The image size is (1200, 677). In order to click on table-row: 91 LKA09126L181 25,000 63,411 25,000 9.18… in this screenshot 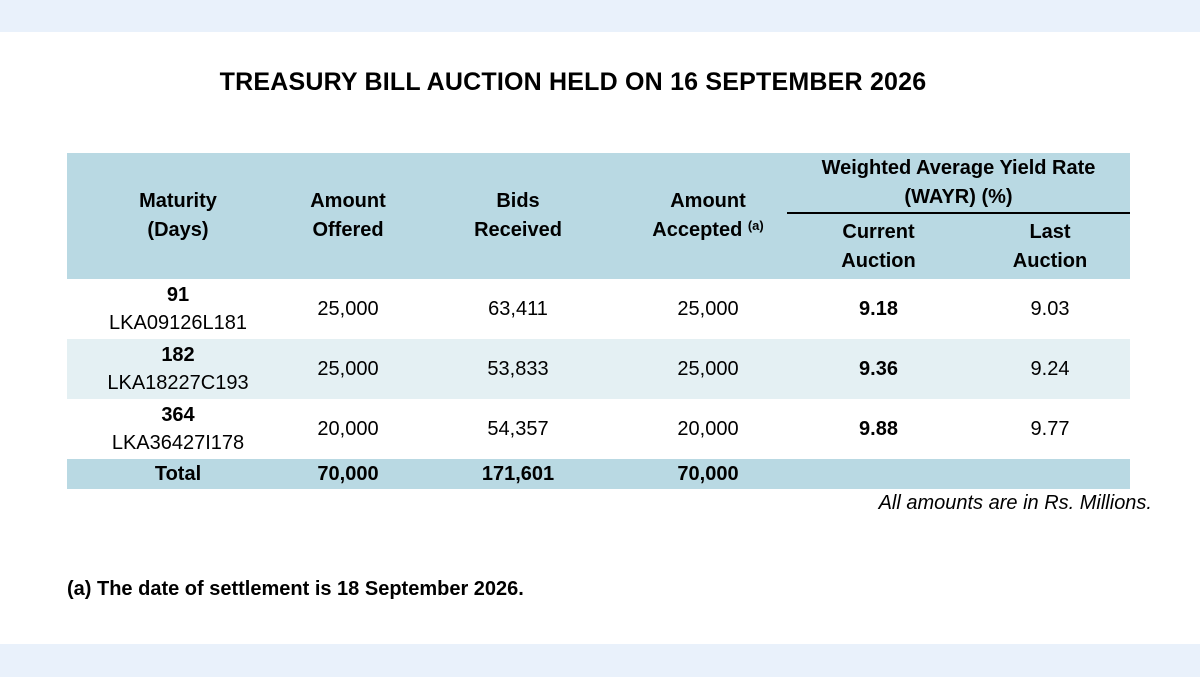, I will do `click(598, 309)`.